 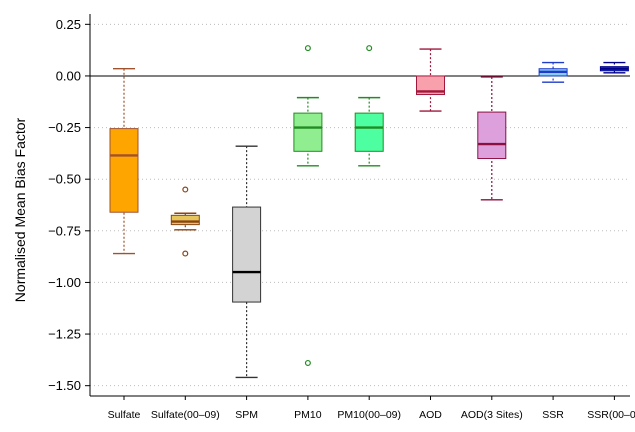 What do you see at coordinates (68, 75) in the screenshot?
I see `y-tick-label: 0.00` at bounding box center [68, 75].